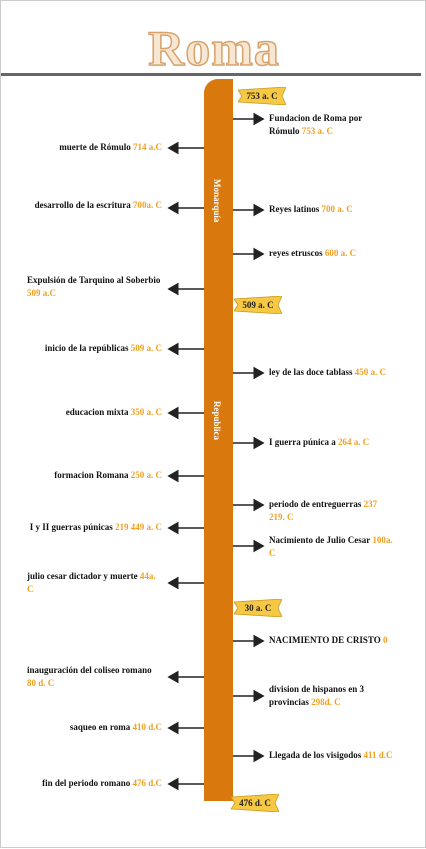 The width and height of the screenshot is (426, 849). I want to click on date-banner: 30 a. C, so click(258, 608).